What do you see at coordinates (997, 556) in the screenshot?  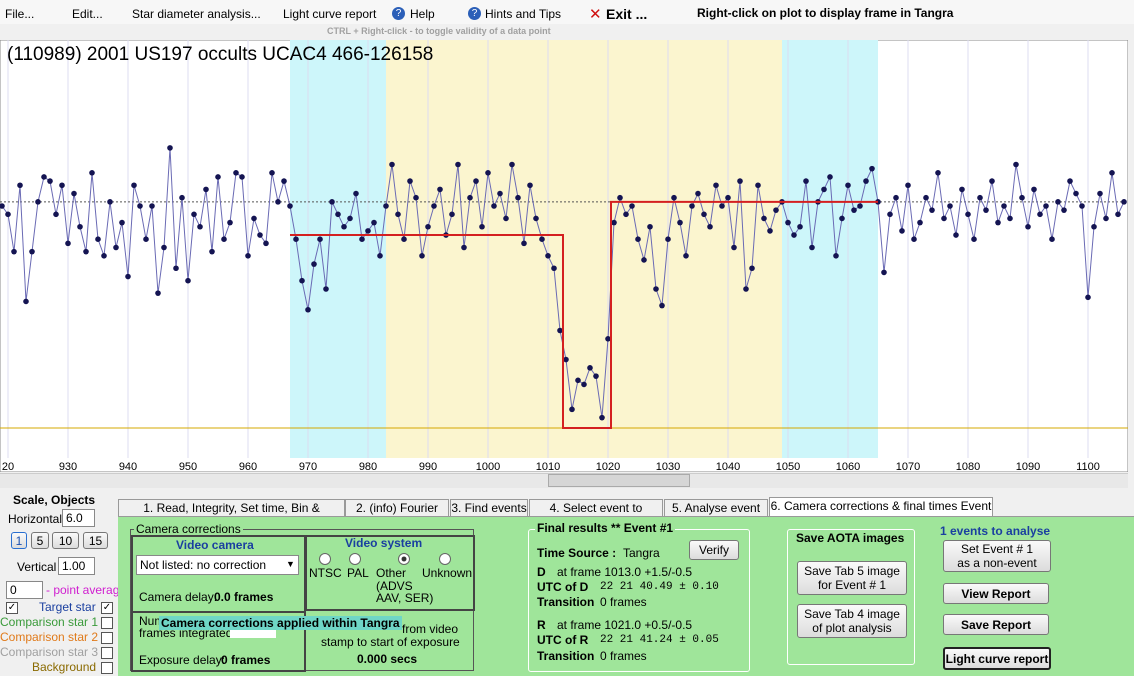 I see `non-event-button: Set Event # 1 as a non-event` at bounding box center [997, 556].